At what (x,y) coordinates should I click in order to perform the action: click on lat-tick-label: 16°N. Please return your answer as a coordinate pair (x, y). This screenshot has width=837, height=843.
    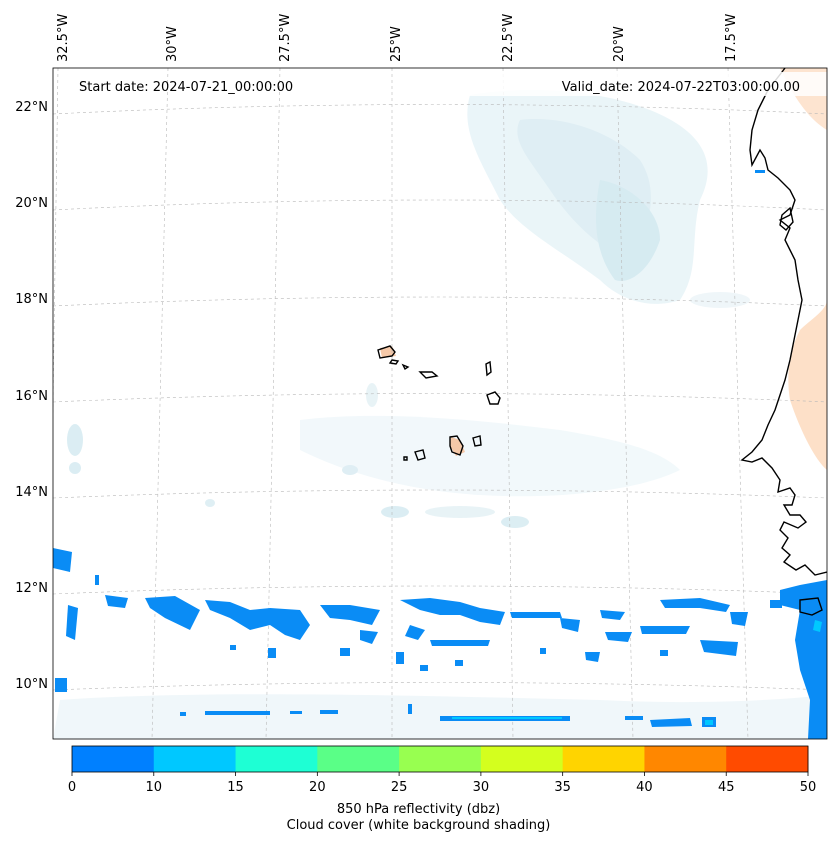
    Looking at the image, I should click on (31, 396).